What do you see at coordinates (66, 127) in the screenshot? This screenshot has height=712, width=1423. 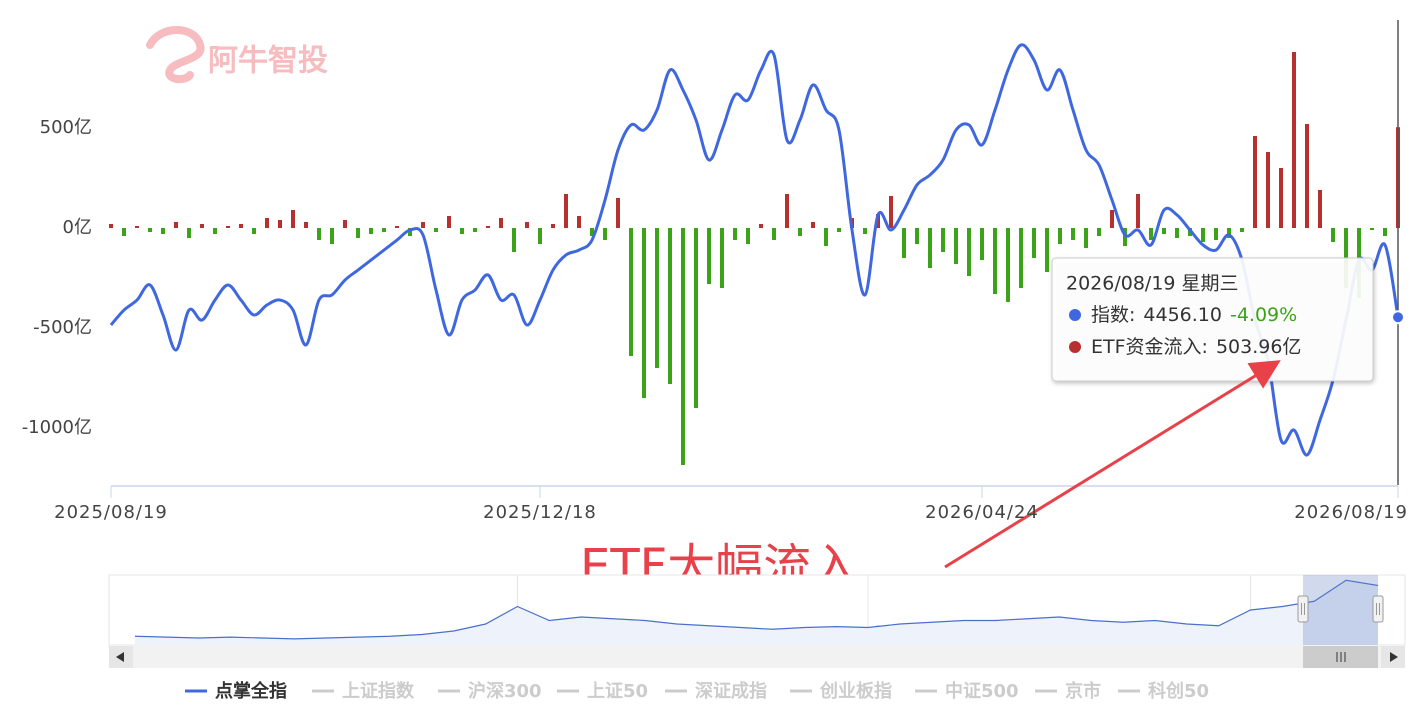 I see `y-tick-label: 500亿` at bounding box center [66, 127].